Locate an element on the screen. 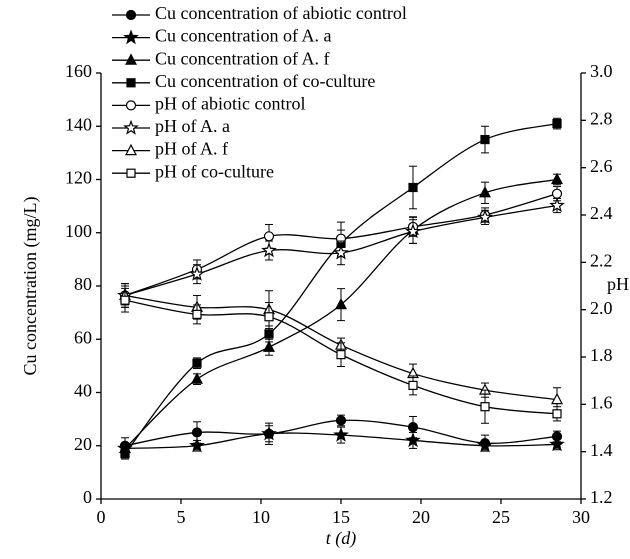 The width and height of the screenshot is (630, 559). x-tick-label: 20 is located at coordinates (421, 517).